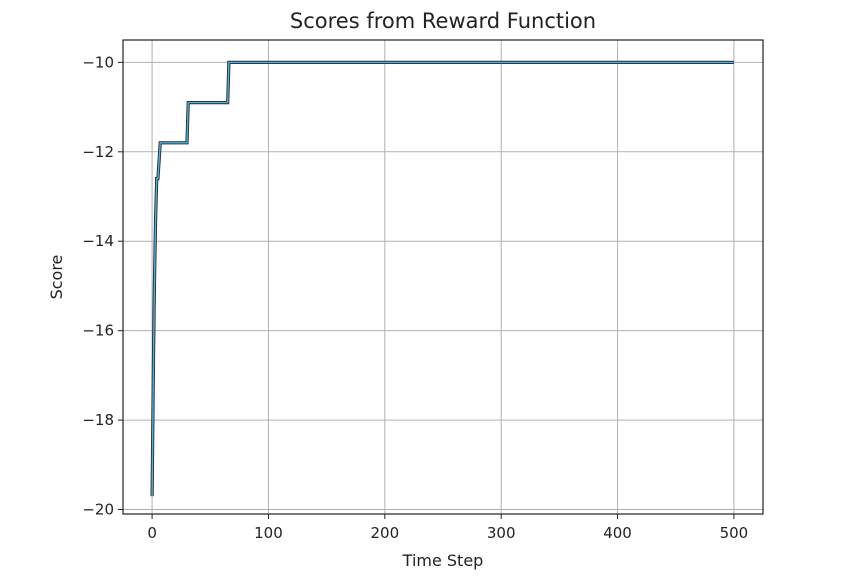 The height and width of the screenshot is (584, 848). Describe the element at coordinates (98, 241) in the screenshot. I see `y-tick-label: −14` at that location.